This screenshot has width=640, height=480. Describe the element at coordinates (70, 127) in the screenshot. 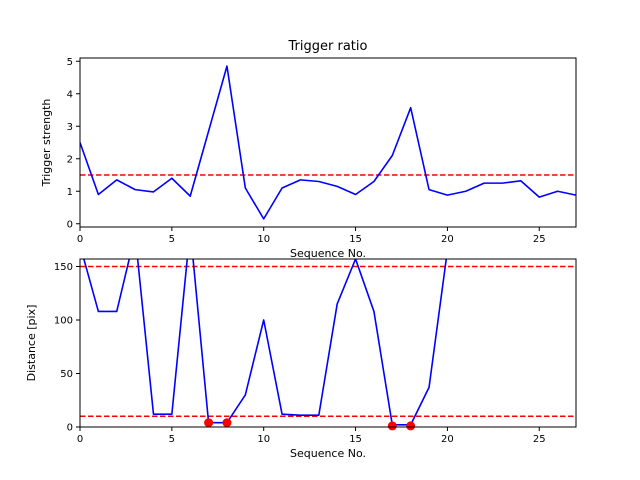

I see `y-tick-label: 3` at that location.